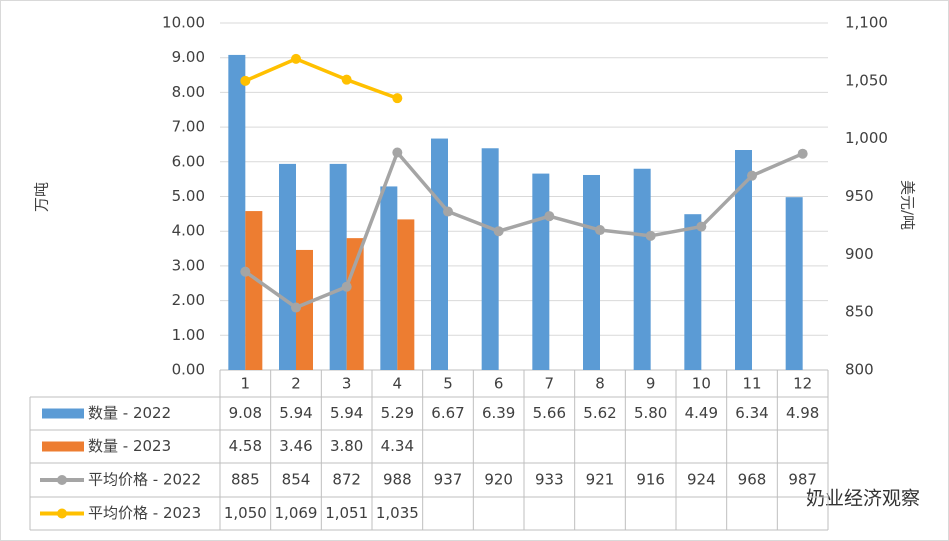 The image size is (949, 541). What do you see at coordinates (701, 480) in the screenshot?
I see `table-cell: 924` at bounding box center [701, 480].